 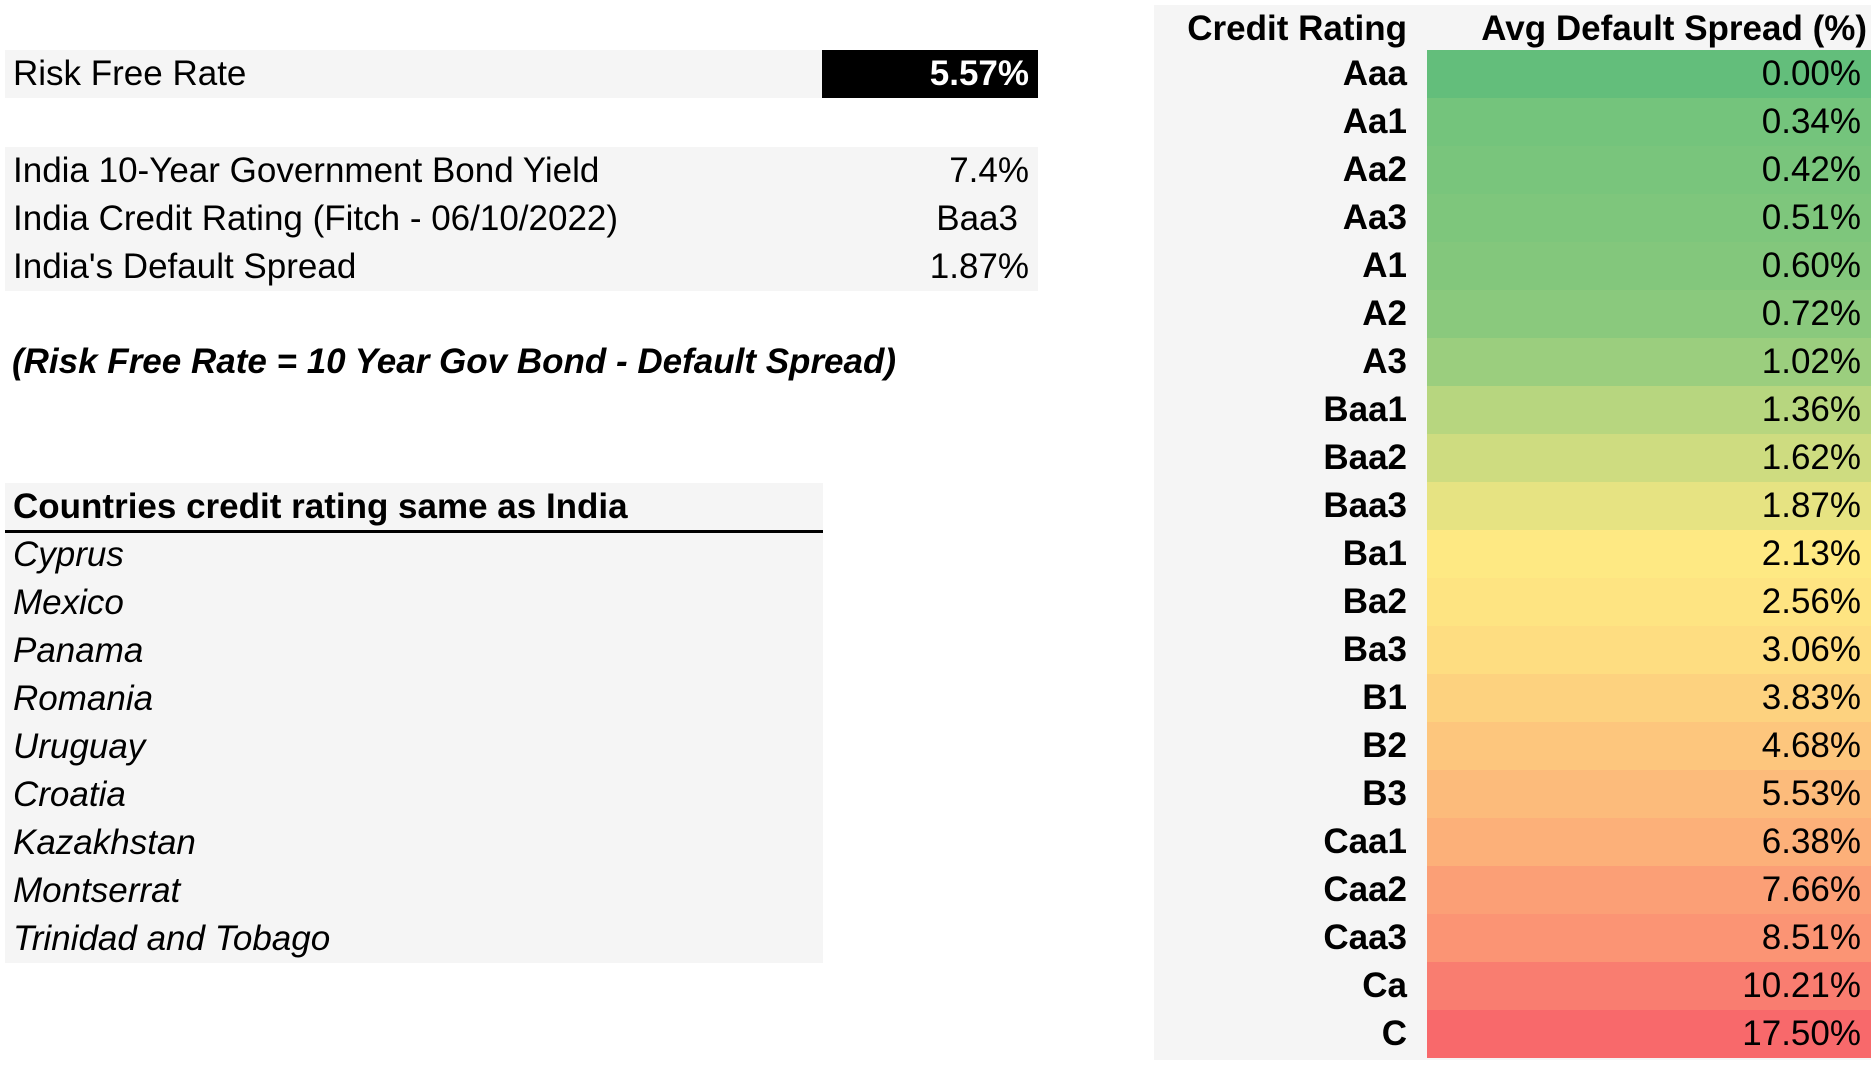 I want to click on default-spread-row: India's Default Spread 1.87%, so click(x=521, y=267).